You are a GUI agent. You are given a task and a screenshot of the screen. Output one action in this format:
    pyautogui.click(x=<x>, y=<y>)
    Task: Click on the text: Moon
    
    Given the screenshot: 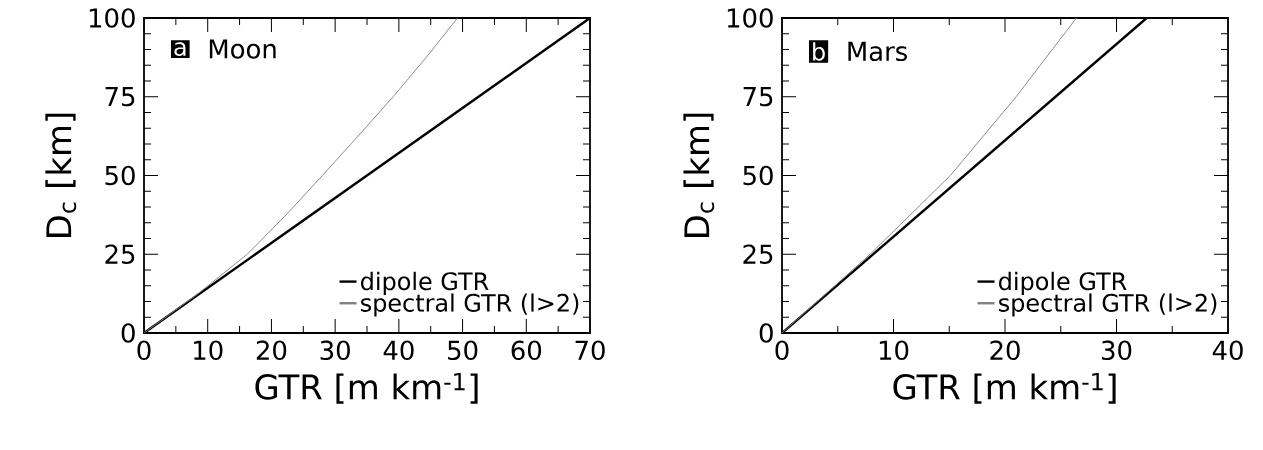 What is the action you would take?
    pyautogui.click(x=242, y=49)
    